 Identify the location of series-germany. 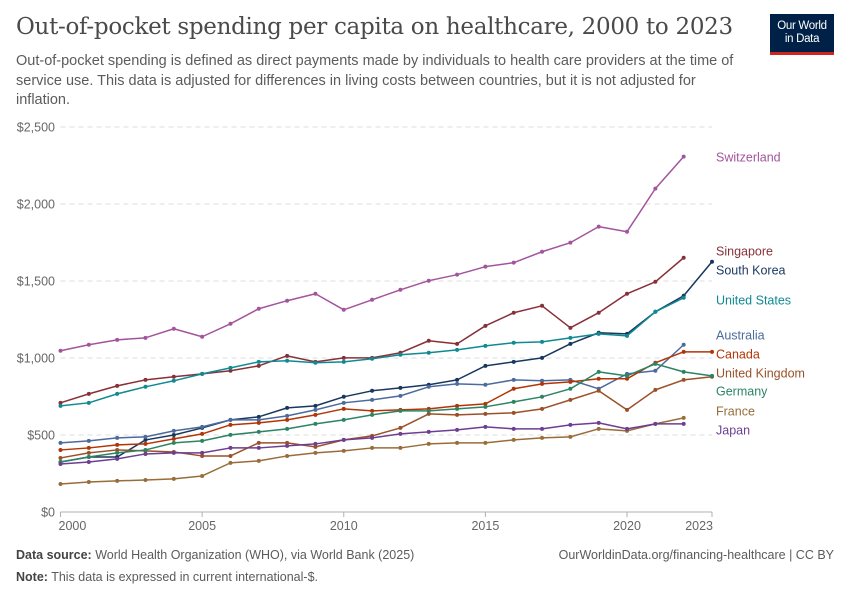
(386, 412).